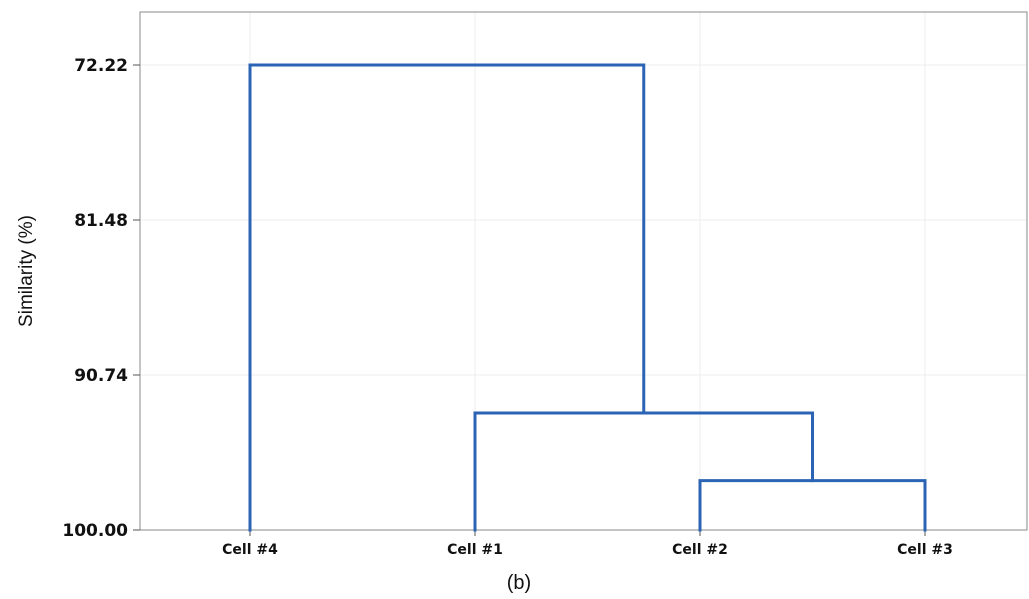 This screenshot has width=1029, height=599. Describe the element at coordinates (925, 550) in the screenshot. I see `leaf-label: Cell #3` at that location.